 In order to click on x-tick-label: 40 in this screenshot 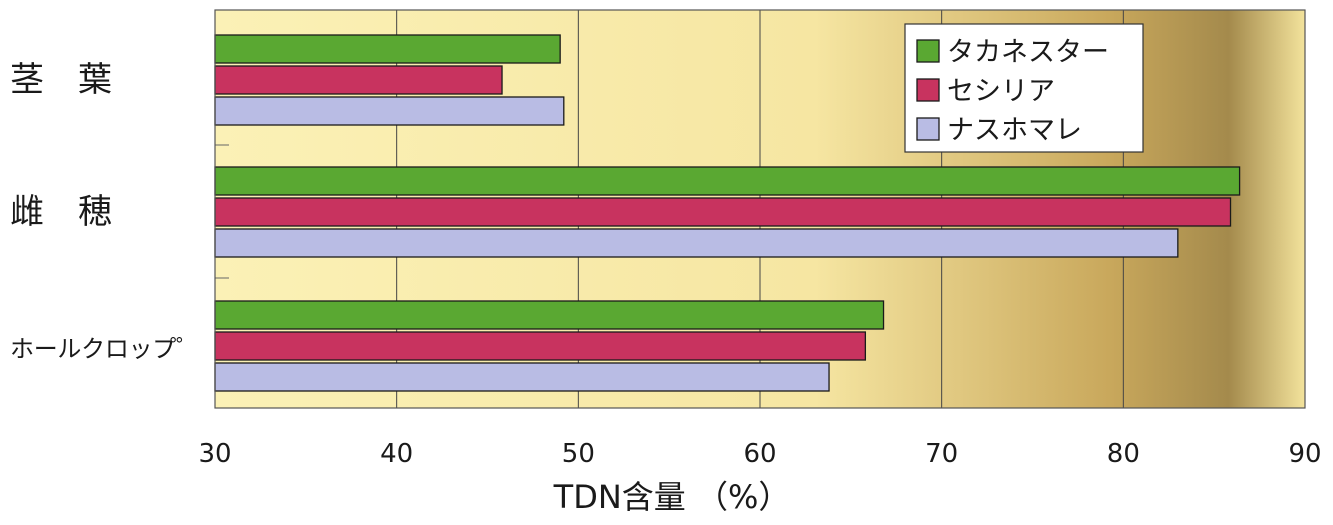, I will do `click(396, 454)`.